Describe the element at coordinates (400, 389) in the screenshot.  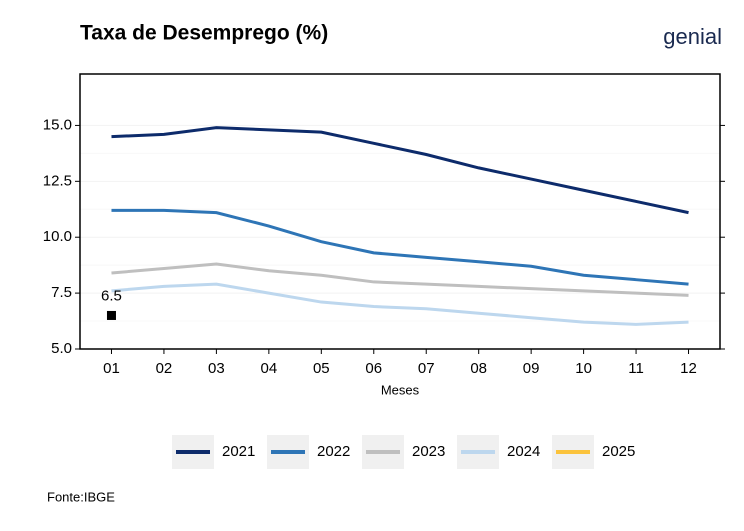
I see `x-axis-label: Meses` at that location.